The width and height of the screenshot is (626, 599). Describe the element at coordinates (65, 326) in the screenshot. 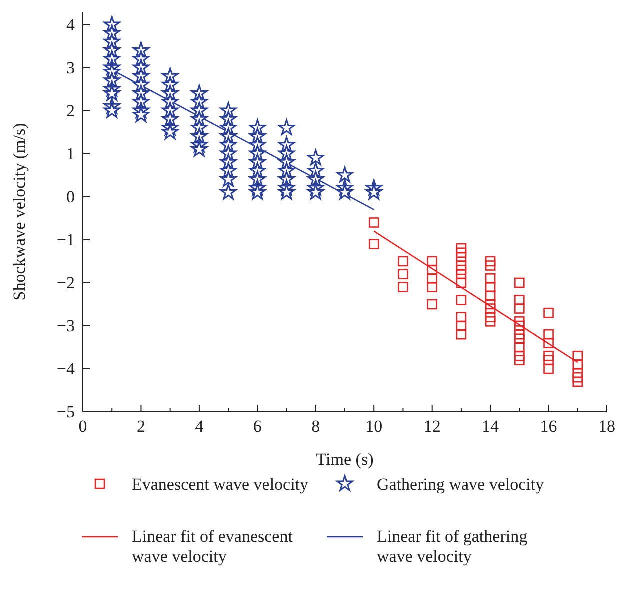

I see `y-tick-label: −3` at that location.